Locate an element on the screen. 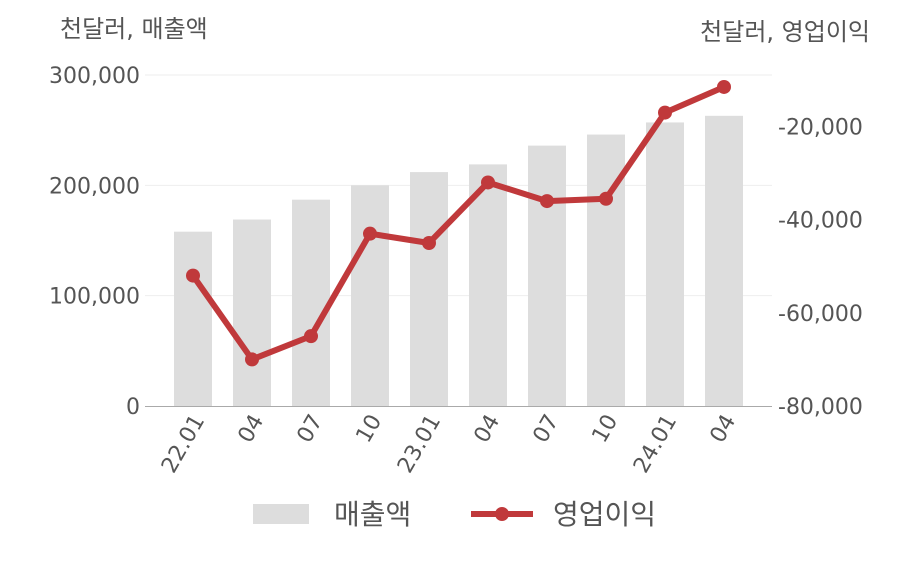  legend-label-revenue: 매출액 is located at coordinates (372, 514).